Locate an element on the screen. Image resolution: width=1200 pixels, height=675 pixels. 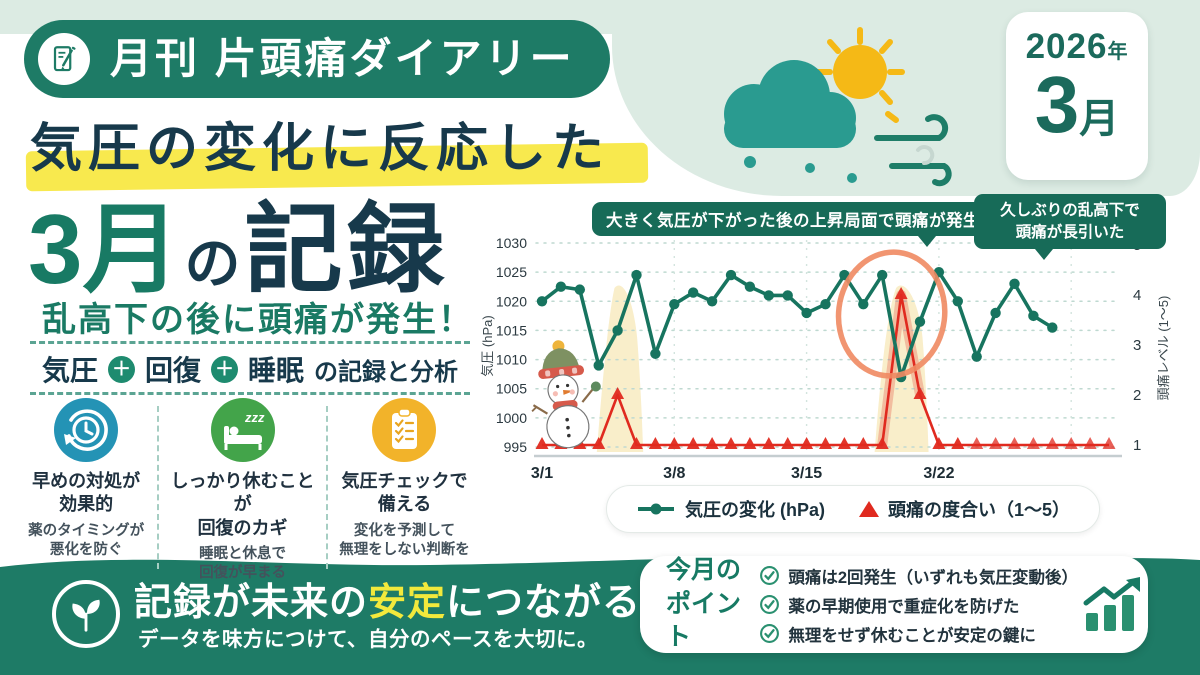
list-item: 薬の早期使用で重症化を防げた is located at coordinates (918, 605).